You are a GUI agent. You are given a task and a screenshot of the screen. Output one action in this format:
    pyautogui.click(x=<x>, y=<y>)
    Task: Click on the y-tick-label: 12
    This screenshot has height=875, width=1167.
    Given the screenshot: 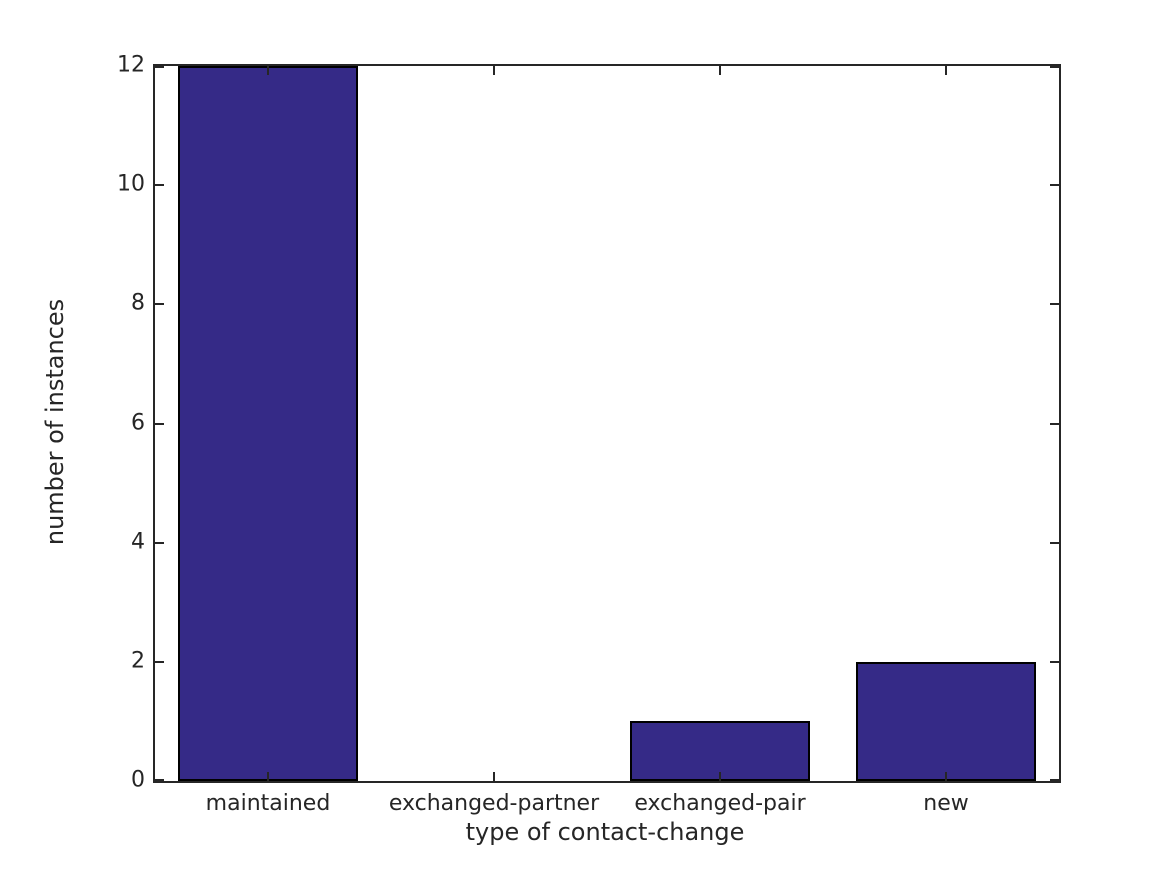 What is the action you would take?
    pyautogui.click(x=131, y=65)
    